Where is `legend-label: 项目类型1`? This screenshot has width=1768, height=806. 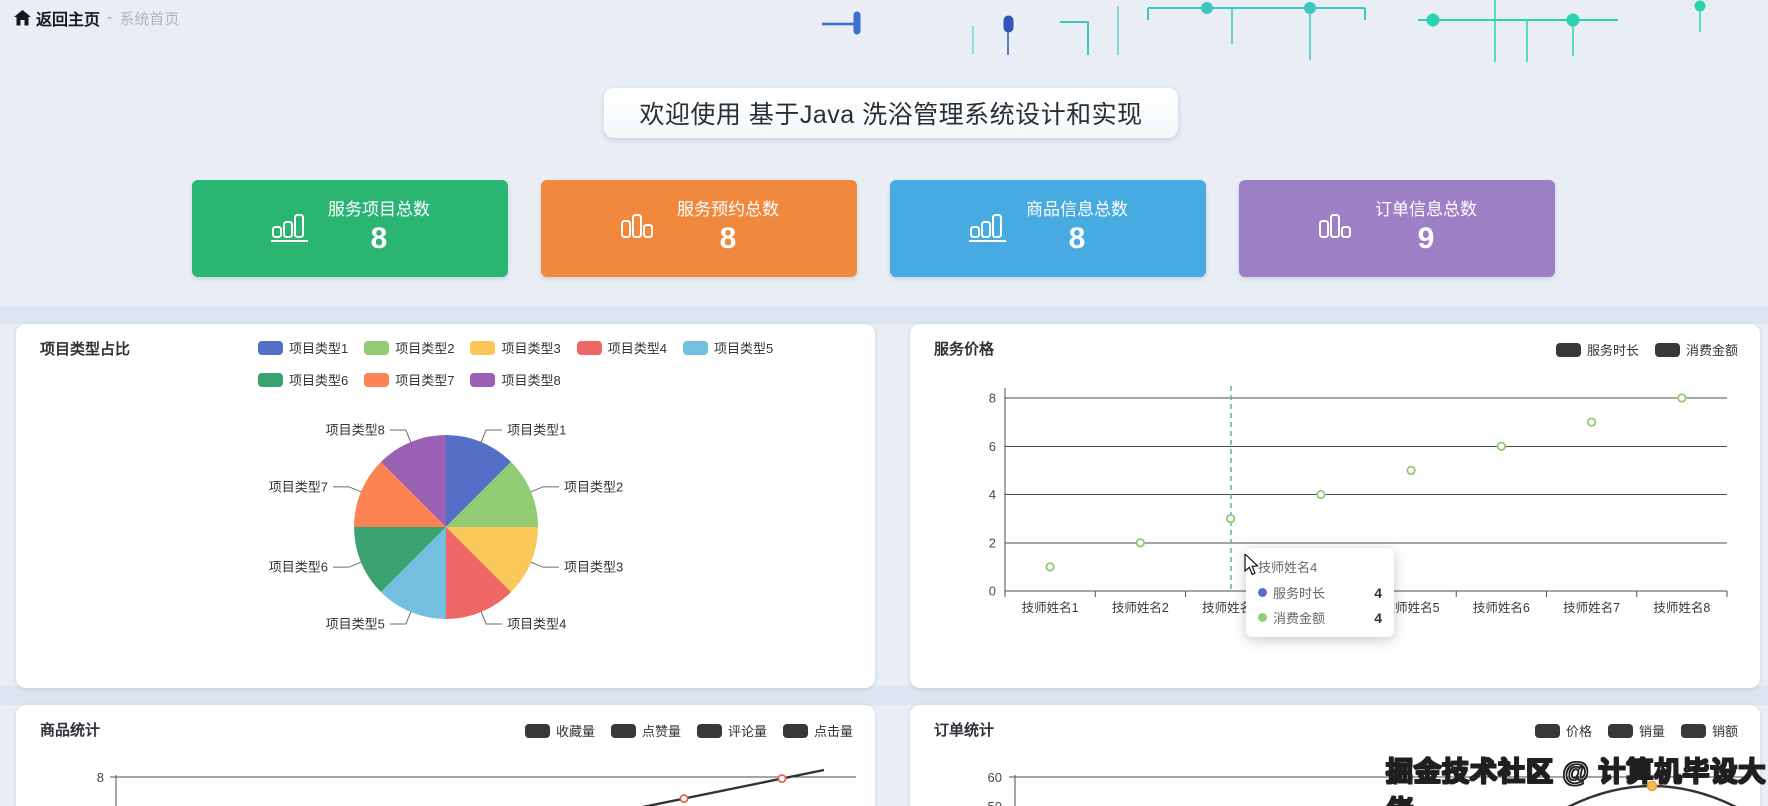
legend-label: 项目类型1 is located at coordinates (319, 348).